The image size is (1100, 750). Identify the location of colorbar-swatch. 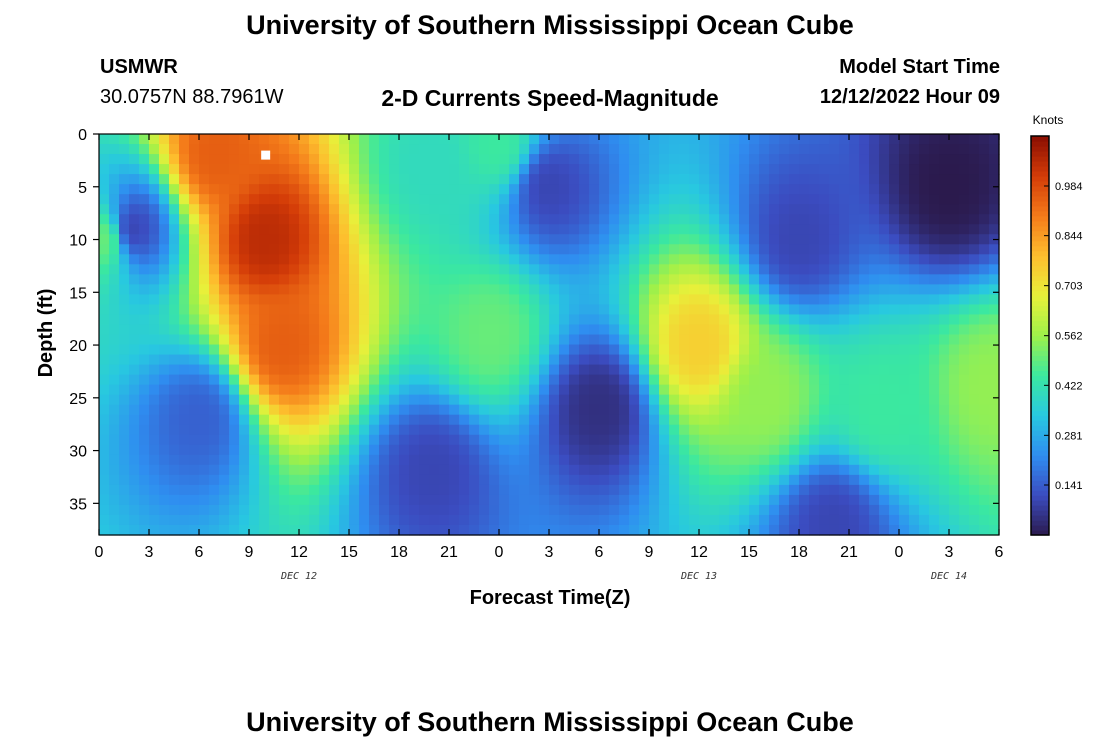
(1040, 139).